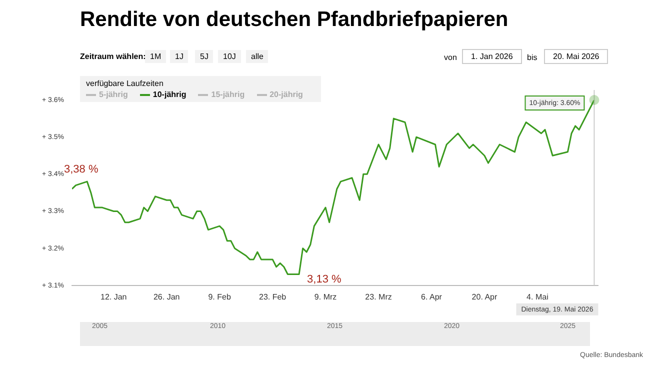 This screenshot has width=653, height=367. What do you see at coordinates (229, 56) in the screenshot?
I see `text: 10J` at bounding box center [229, 56].